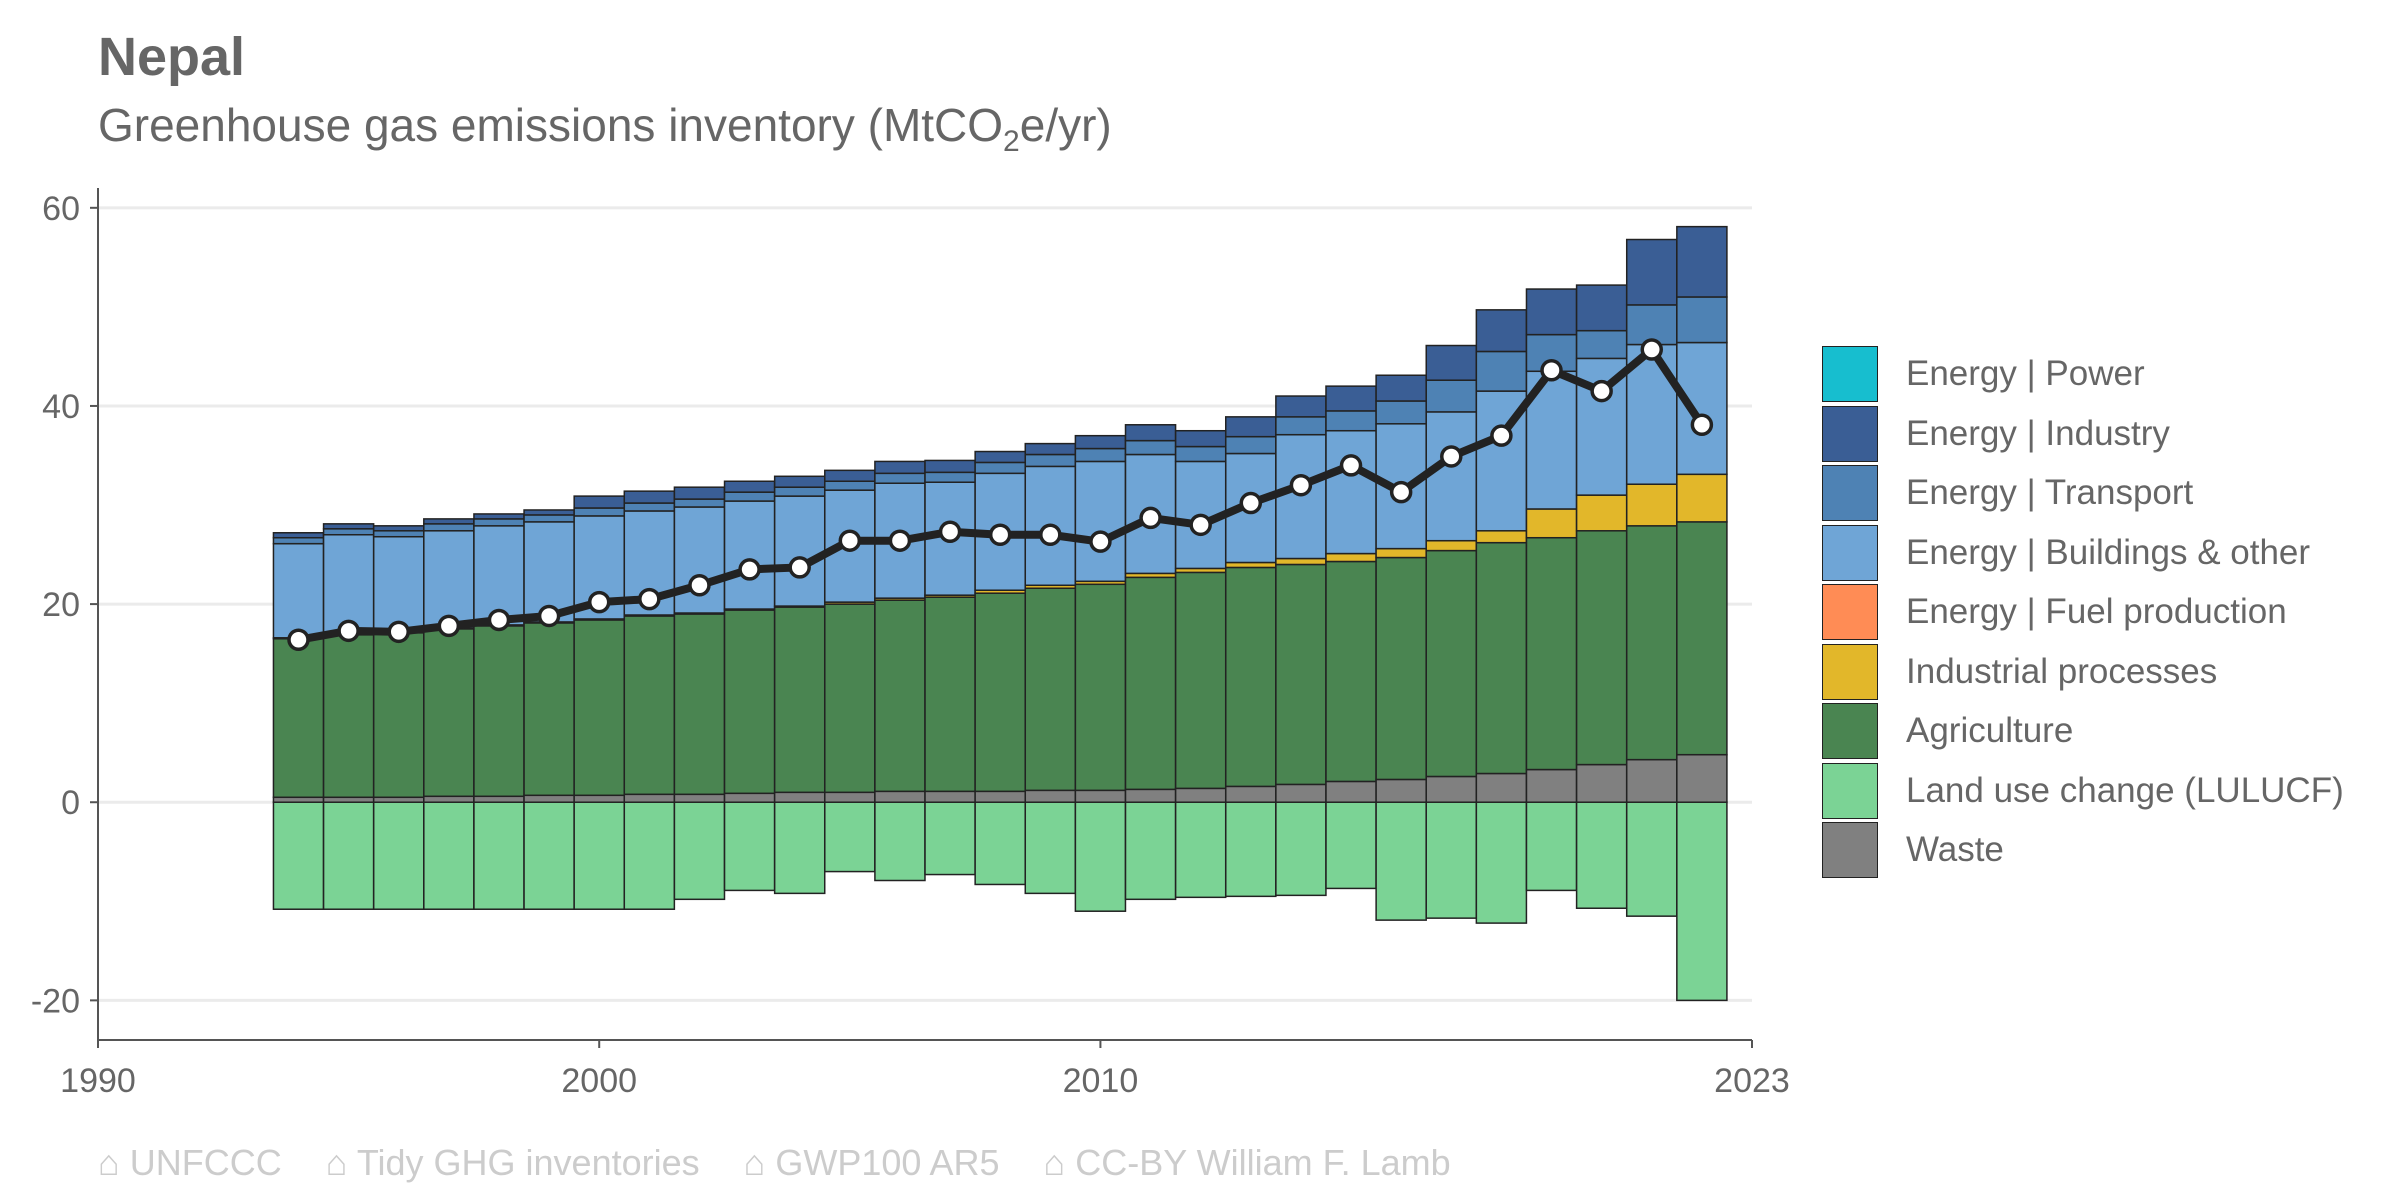  Describe the element at coordinates (2038, 433) in the screenshot. I see `legend-label-energy-industry: Energy | Industry` at that location.